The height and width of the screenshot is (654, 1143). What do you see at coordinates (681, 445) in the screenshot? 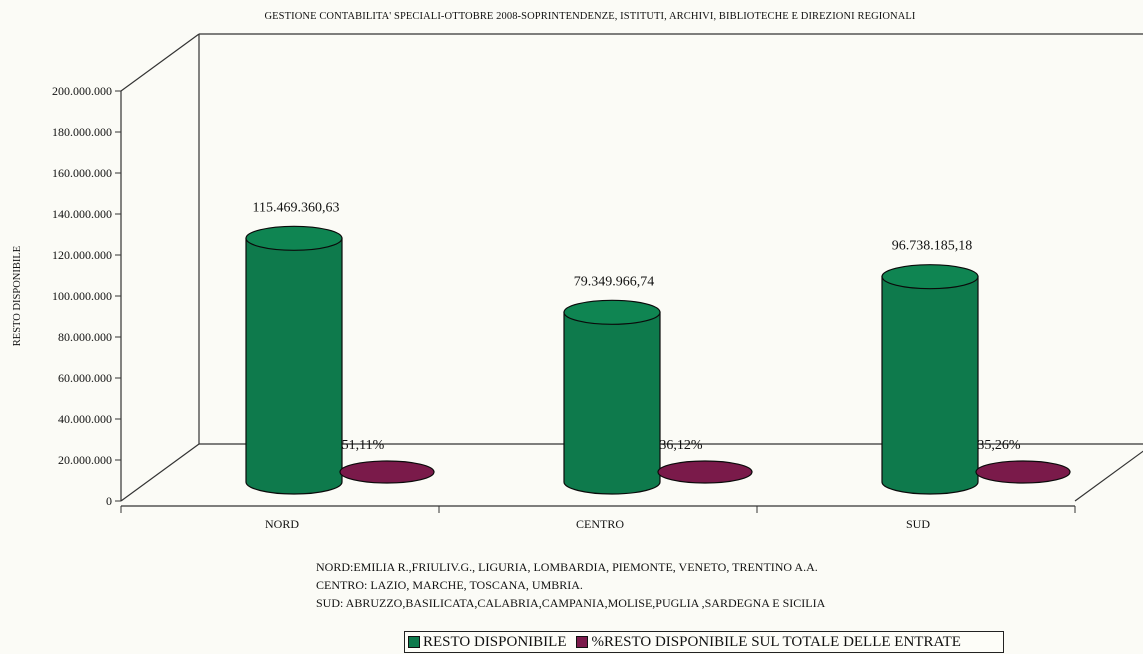
I see `bar-percent-label: 36,12%` at bounding box center [681, 445].